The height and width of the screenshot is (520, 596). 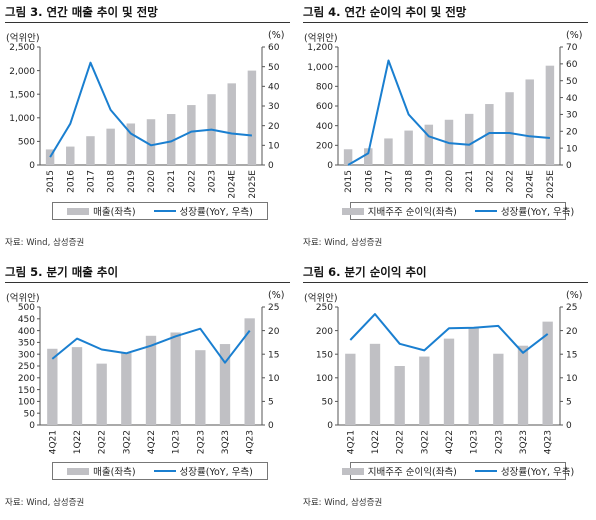 I want to click on x-tick-label: 2021, so click(x=172, y=181).